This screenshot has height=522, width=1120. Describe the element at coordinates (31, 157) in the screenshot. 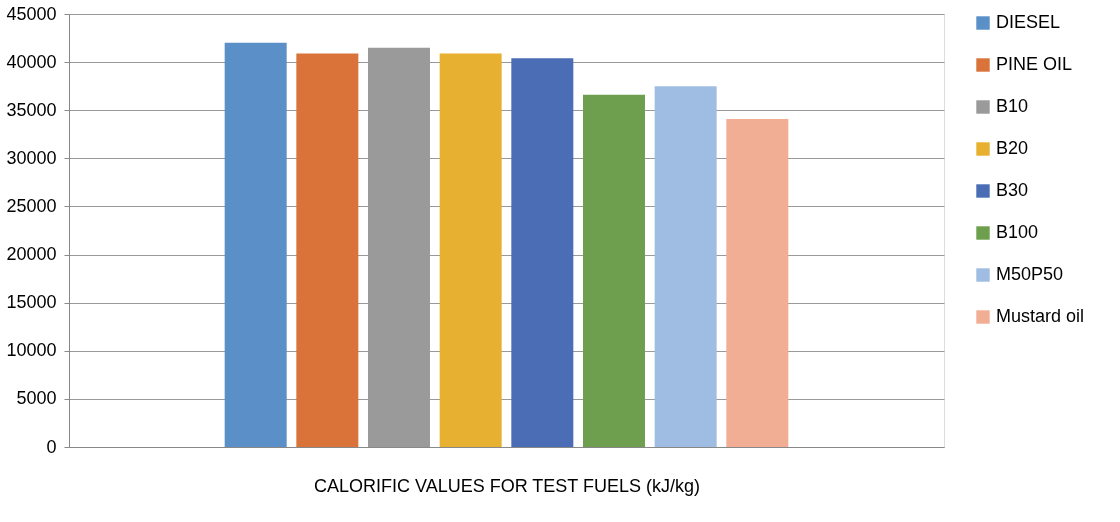

I see `y-tick-label: 30000` at that location.